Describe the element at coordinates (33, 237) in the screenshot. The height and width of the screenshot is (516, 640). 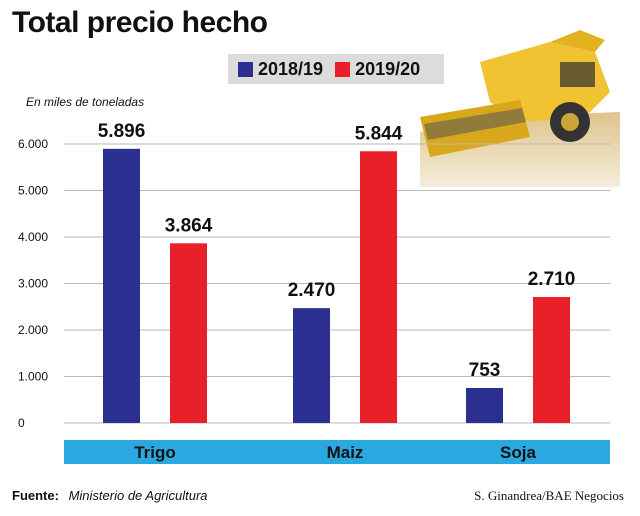
I see `y-tick-label: 4.000` at that location.